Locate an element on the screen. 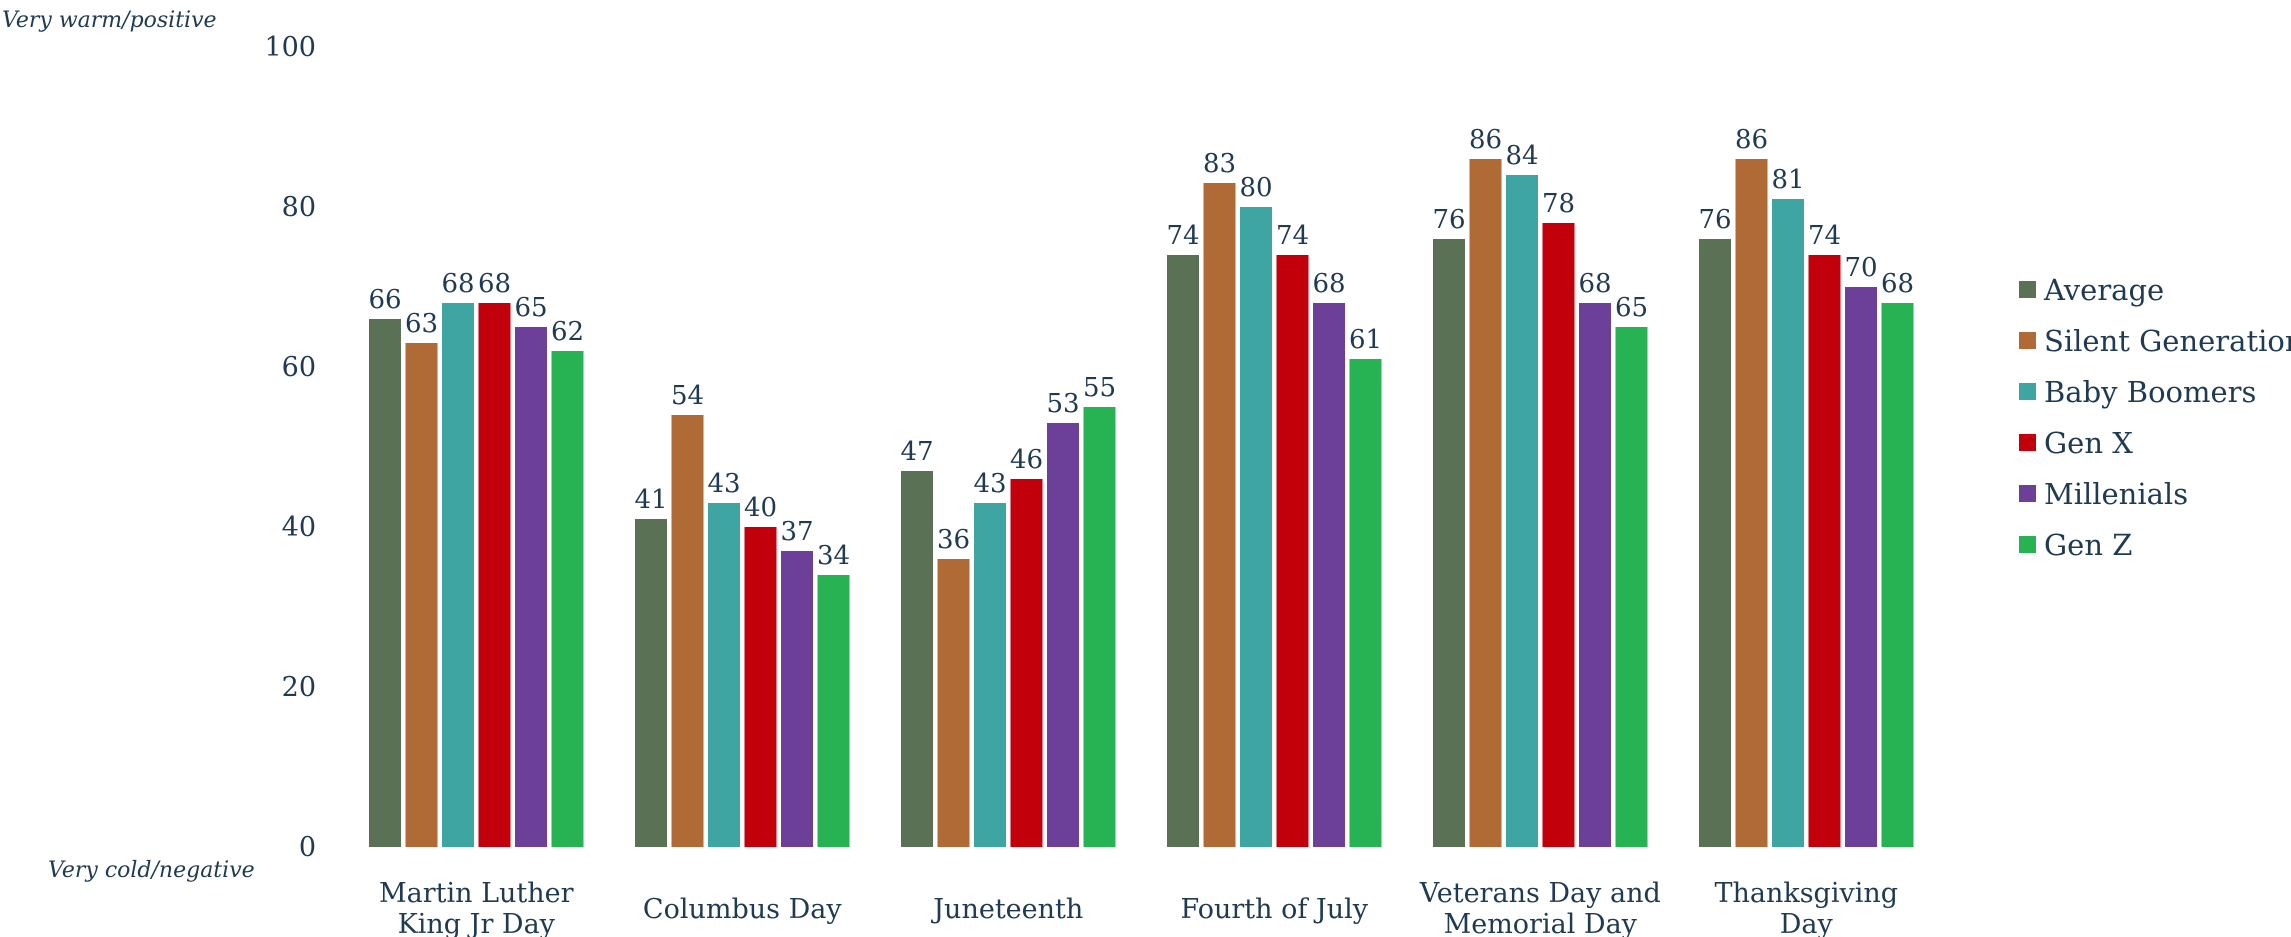 This screenshot has width=2291, height=937. y-tick-label: 100 is located at coordinates (290, 47).